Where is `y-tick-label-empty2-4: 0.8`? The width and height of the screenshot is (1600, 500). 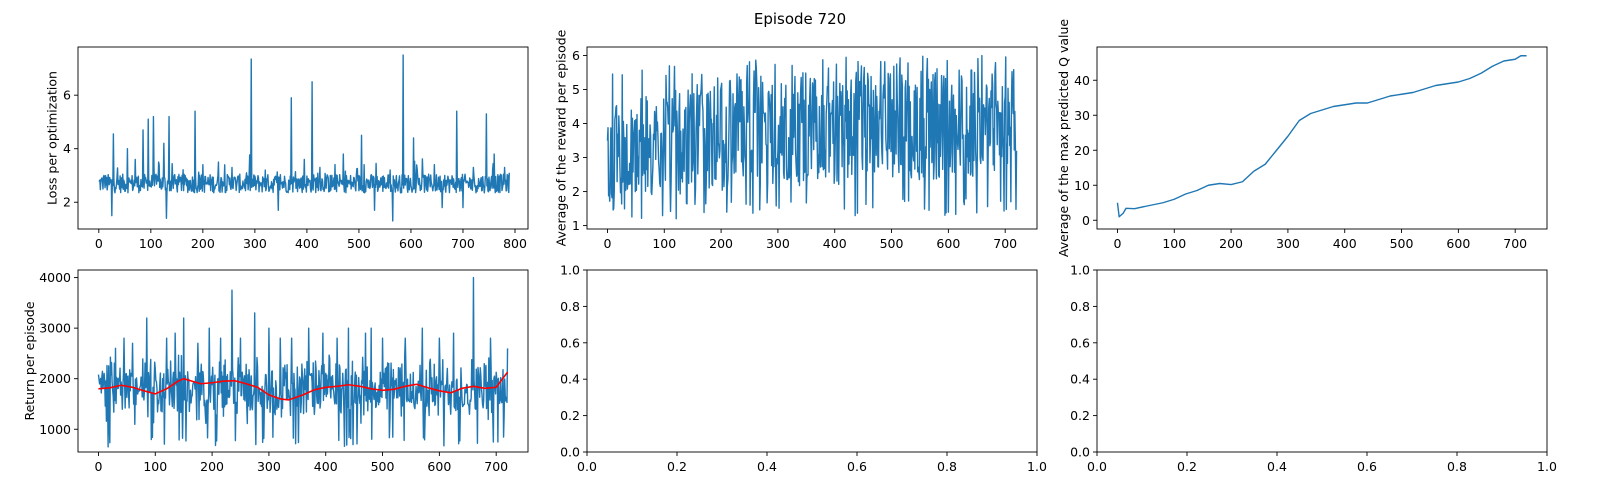 y-tick-label-empty2-4: 0.8 is located at coordinates (1080, 306).